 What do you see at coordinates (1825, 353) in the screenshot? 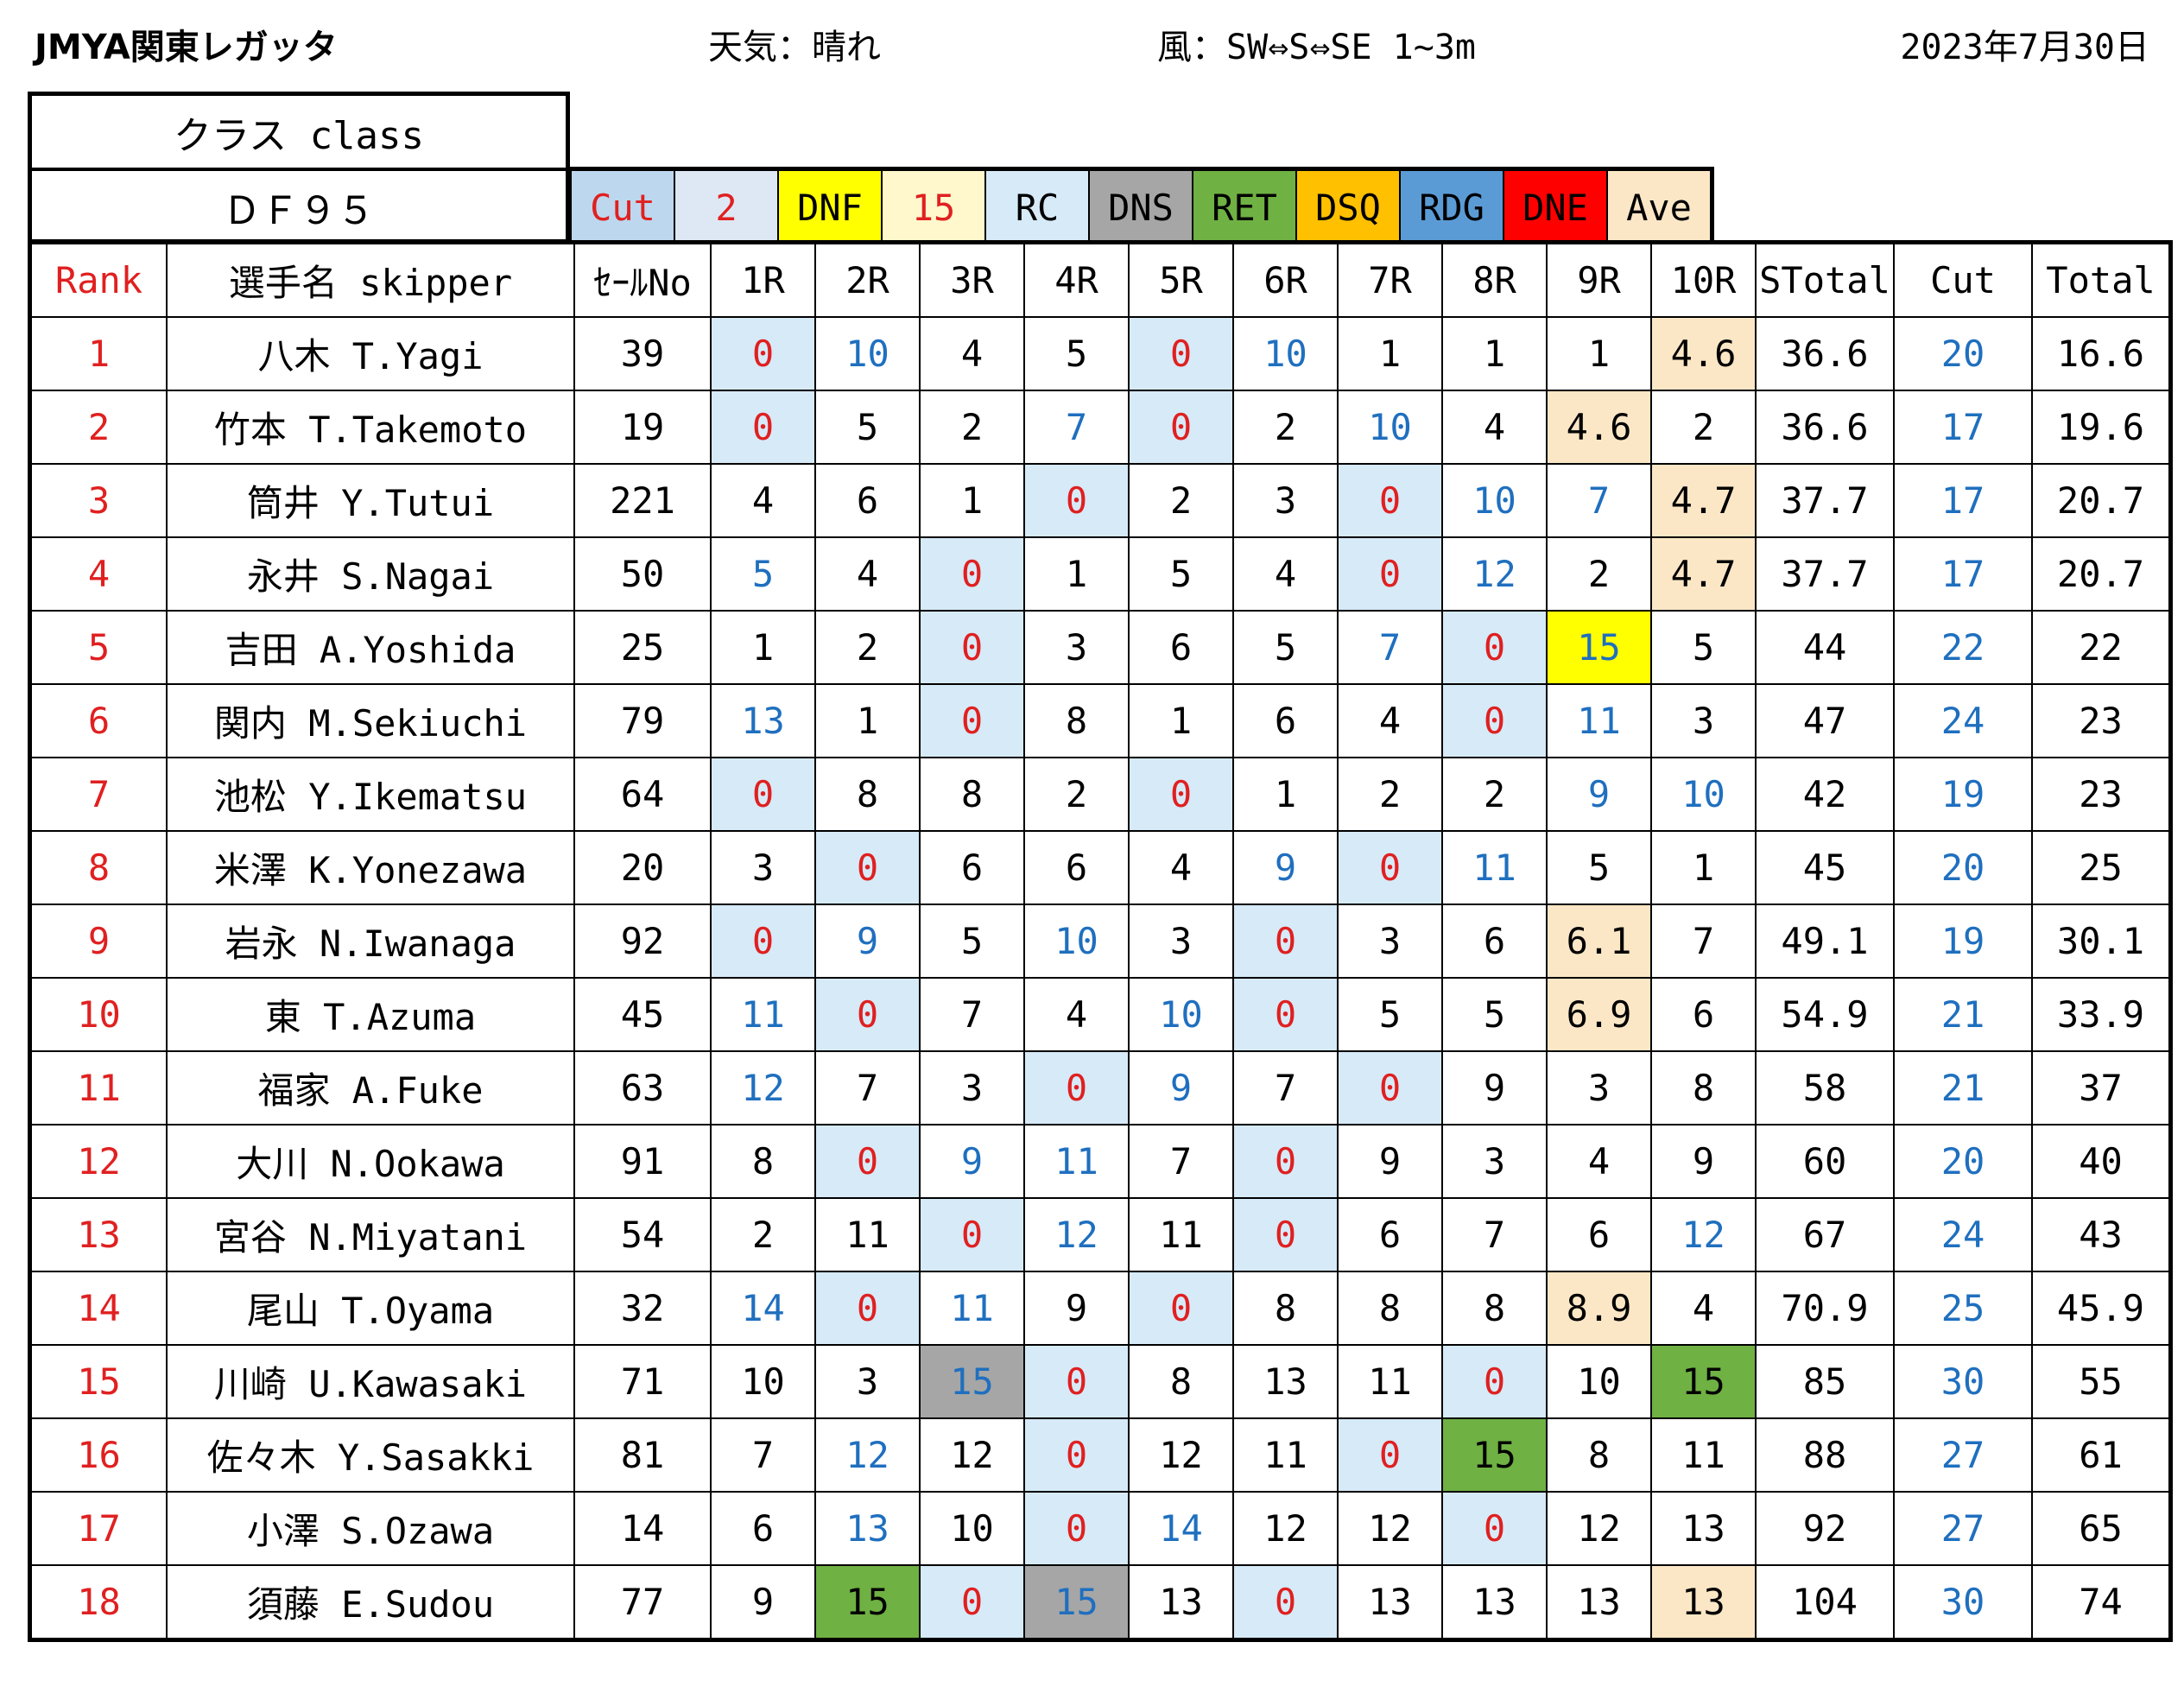
I see `stotal-cell: 36.6` at bounding box center [1825, 353].